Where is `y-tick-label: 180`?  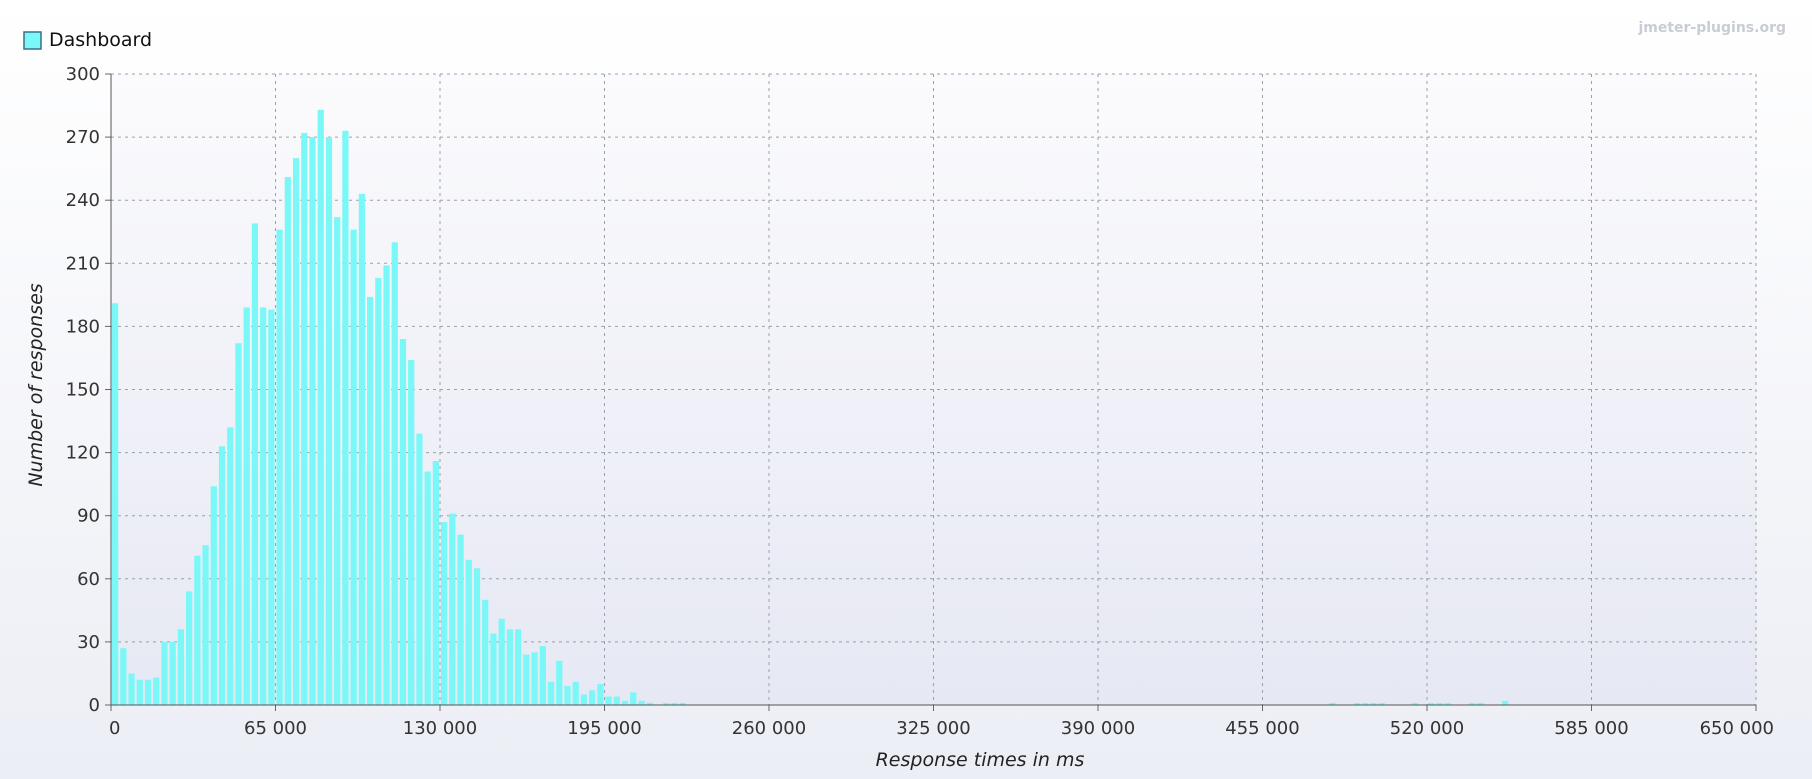
y-tick-label: 180 is located at coordinates (83, 326).